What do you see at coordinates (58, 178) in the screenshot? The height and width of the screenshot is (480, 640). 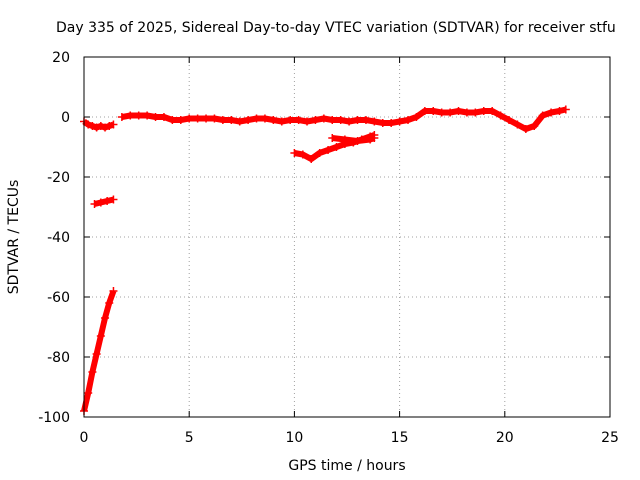 I see `y-tick-label: -20` at bounding box center [58, 178].